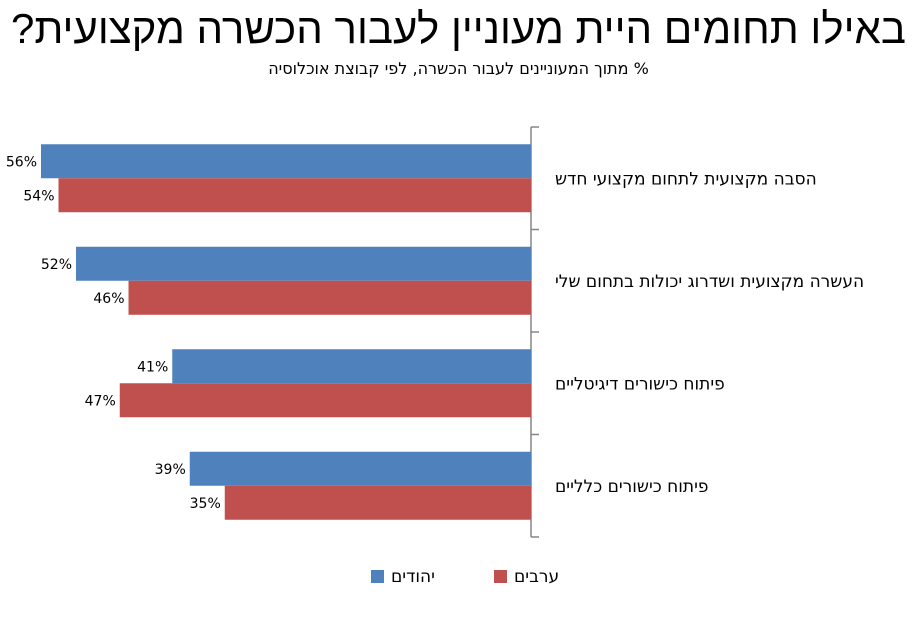 The width and height of the screenshot is (917, 625). Describe the element at coordinates (631, 487) in the screenshot. I see `category-label: פיתוח כישורים כלליים` at that location.